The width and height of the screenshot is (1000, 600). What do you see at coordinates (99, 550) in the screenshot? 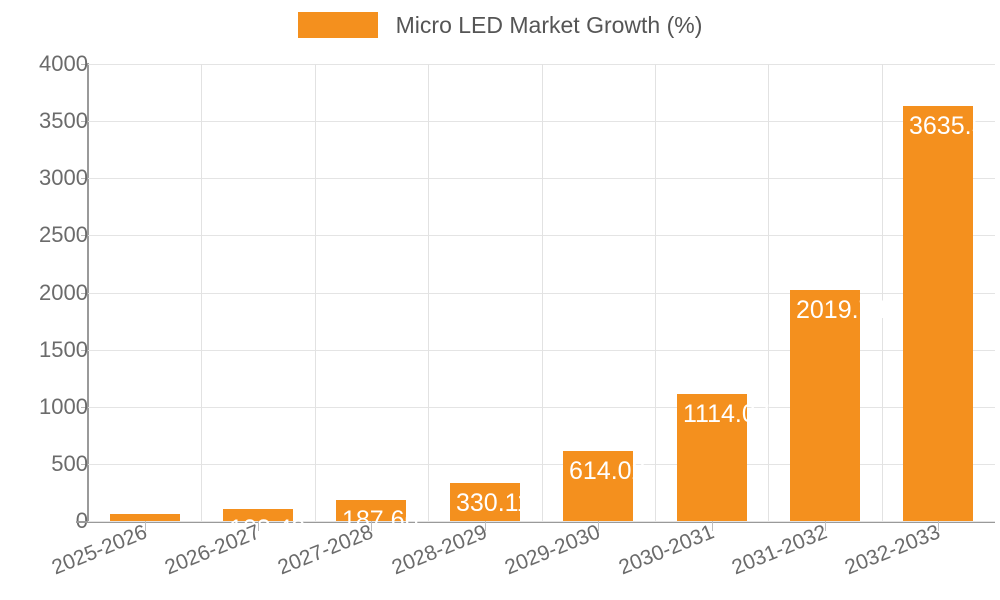
I see `x-category-label: 2025-2026` at bounding box center [99, 550].